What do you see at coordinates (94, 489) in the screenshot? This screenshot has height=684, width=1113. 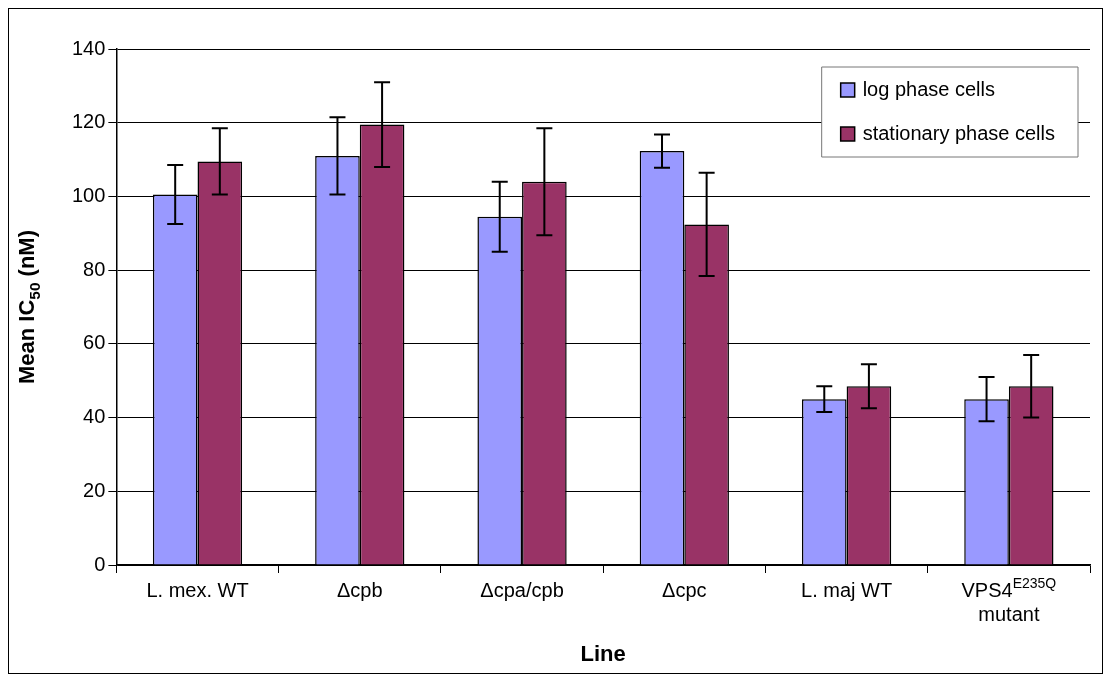 I see `y-tick-label: 20` at bounding box center [94, 489].